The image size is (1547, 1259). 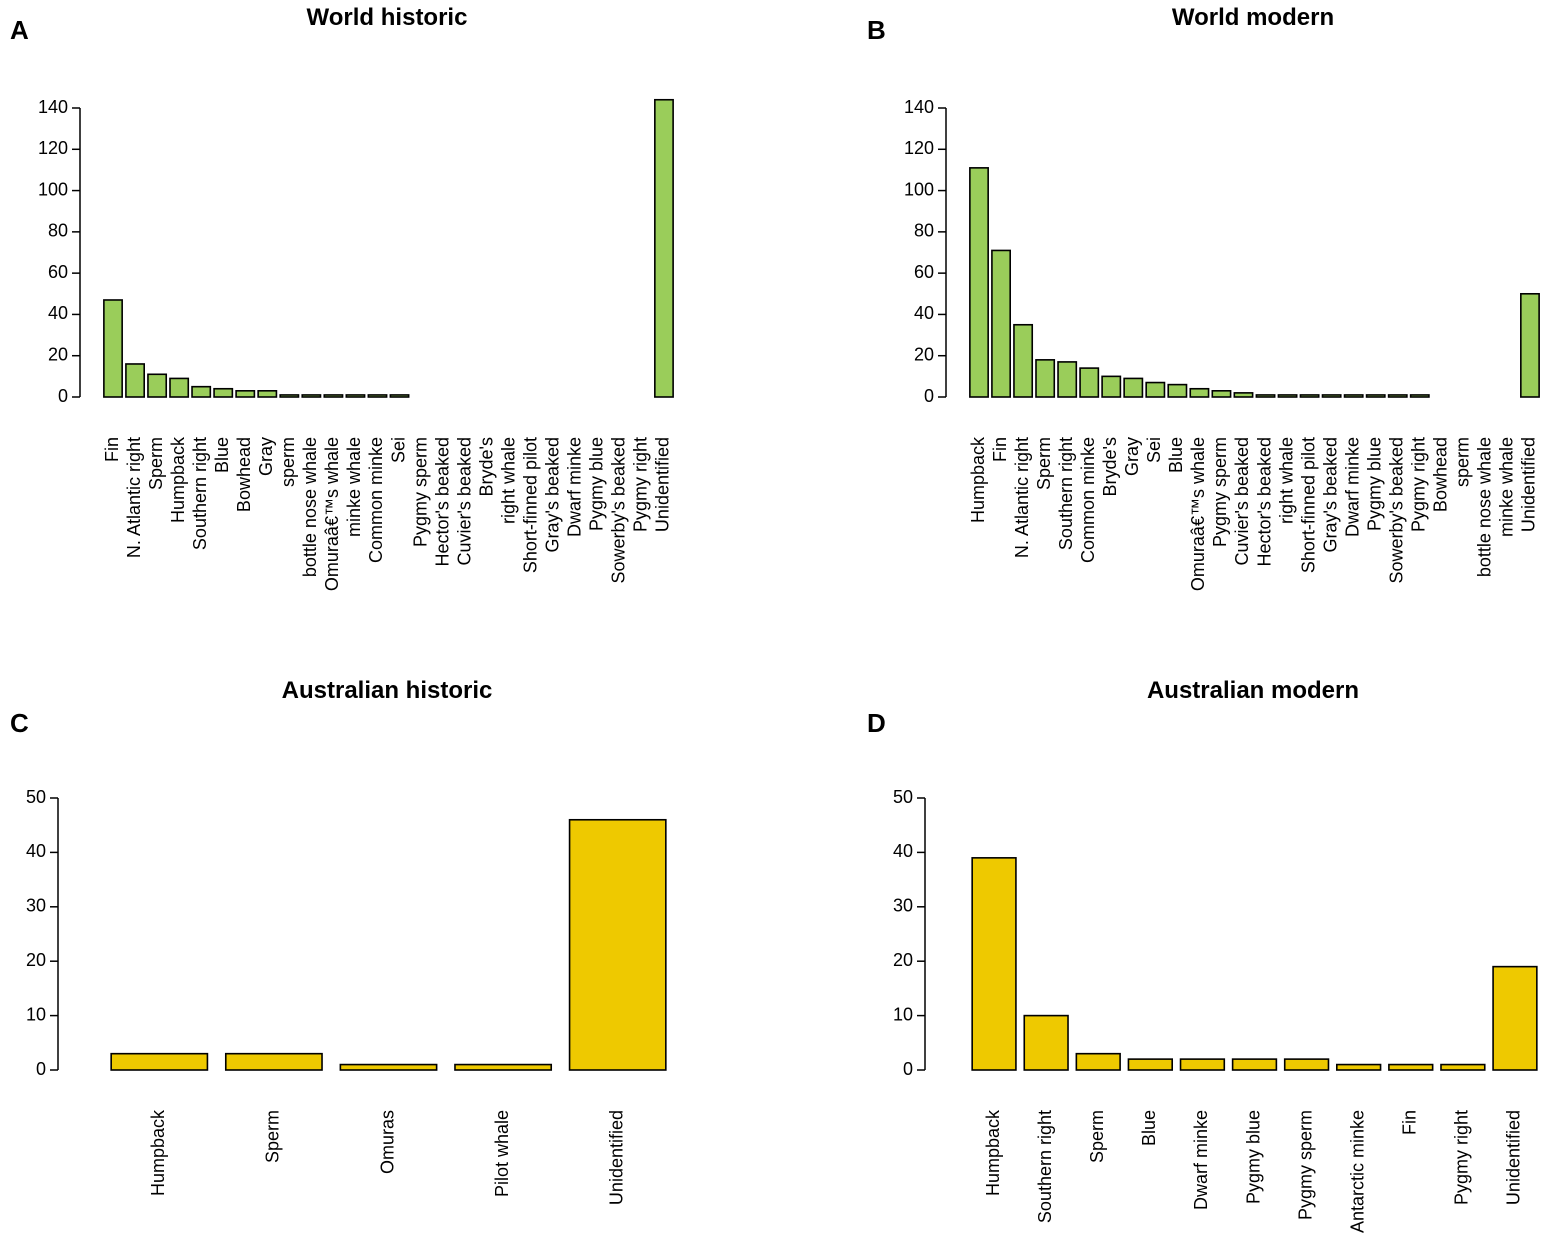 What do you see at coordinates (1253, 17) in the screenshot?
I see `chart-title-b: World modern` at bounding box center [1253, 17].